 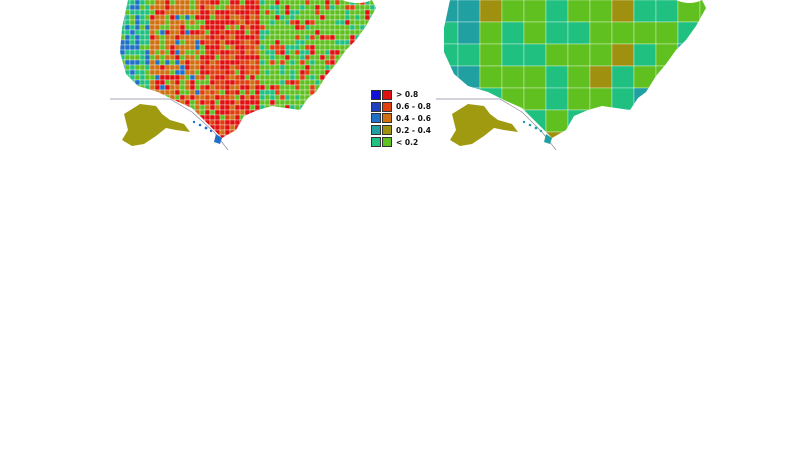 I want to click on legend-item: < 0.2, so click(x=401, y=142).